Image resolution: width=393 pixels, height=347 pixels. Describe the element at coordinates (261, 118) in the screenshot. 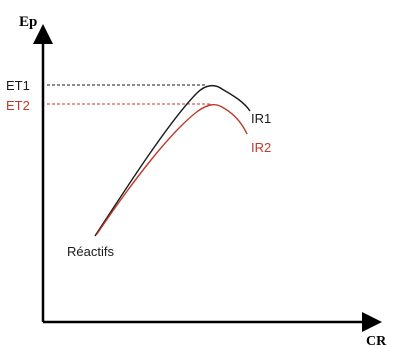

I see `ir1-label: IR1` at that location.